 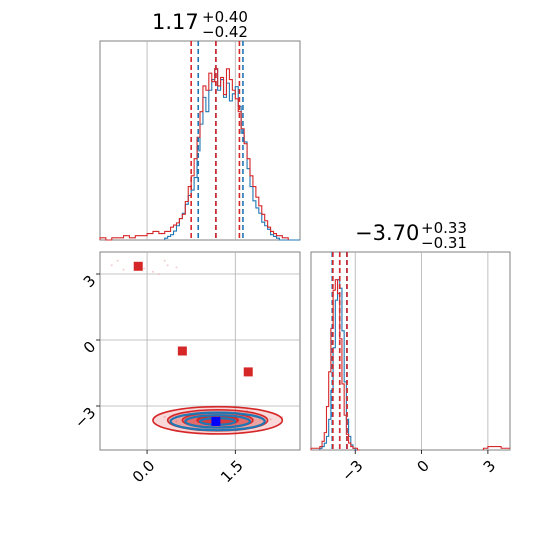 I want to click on title-plus: +0.33, so click(x=444, y=228).